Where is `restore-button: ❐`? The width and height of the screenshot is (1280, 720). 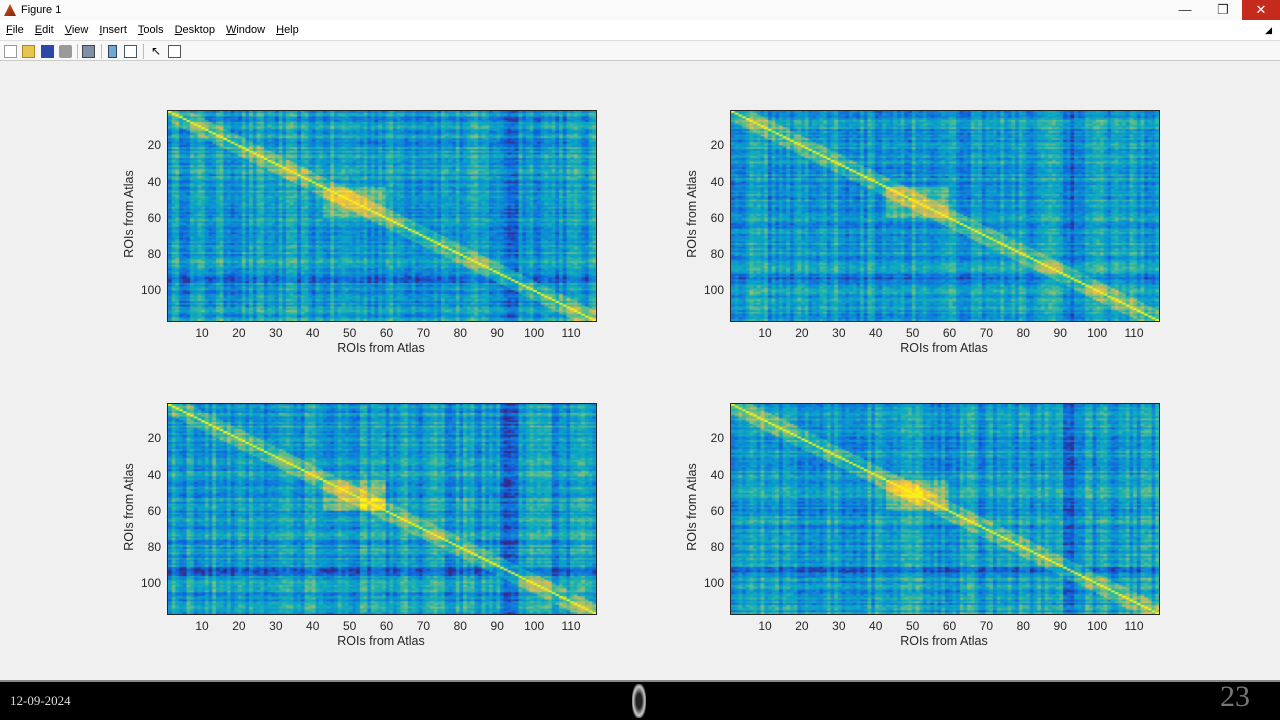
restore-button: ❐ is located at coordinates (1223, 9).